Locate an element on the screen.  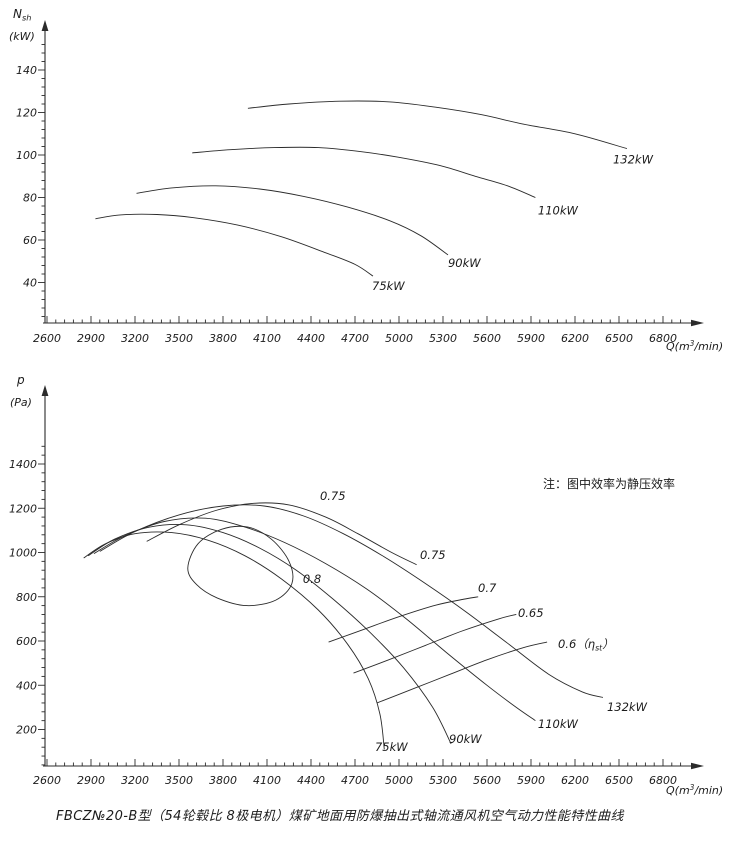
svg-text: 1000 is located at coordinates (23, 553).